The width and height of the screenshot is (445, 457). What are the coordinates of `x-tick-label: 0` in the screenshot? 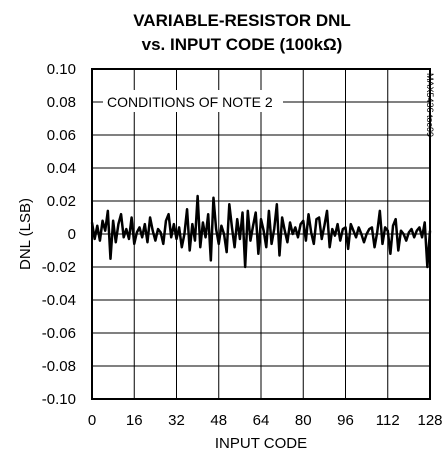 It's located at (92, 420).